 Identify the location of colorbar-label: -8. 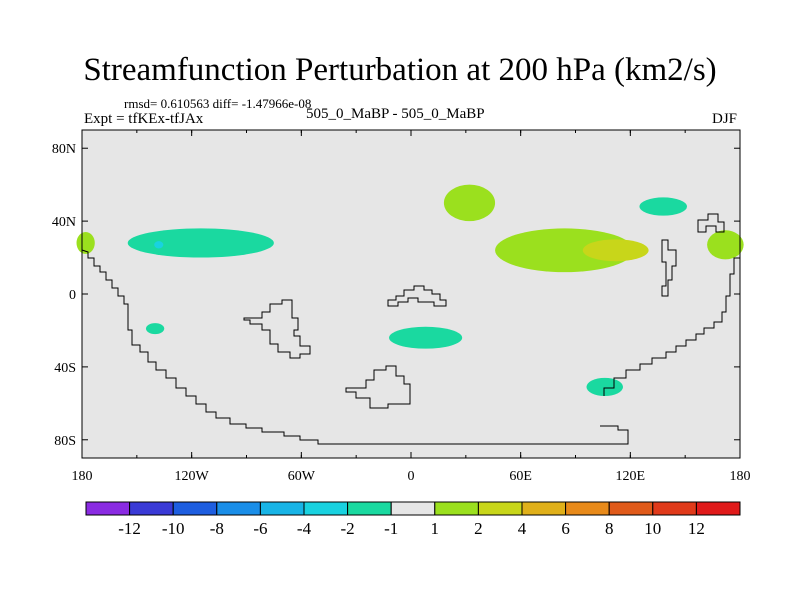
(217, 528).